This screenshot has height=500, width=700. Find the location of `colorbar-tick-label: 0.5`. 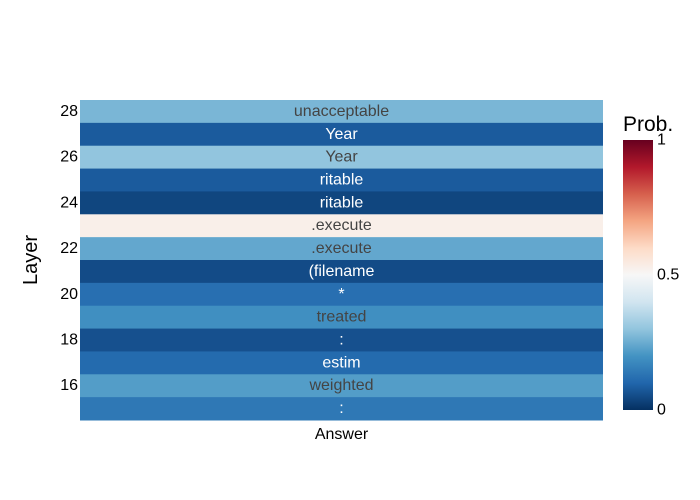

colorbar-tick-label: 0.5 is located at coordinates (668, 275).